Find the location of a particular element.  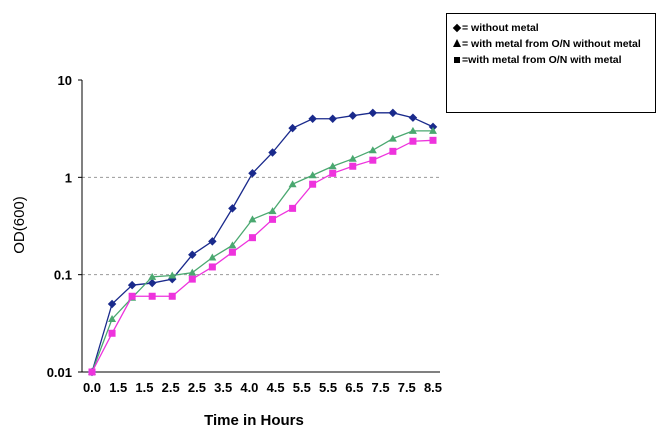

x-tick-label: 3.5 is located at coordinates (223, 387).